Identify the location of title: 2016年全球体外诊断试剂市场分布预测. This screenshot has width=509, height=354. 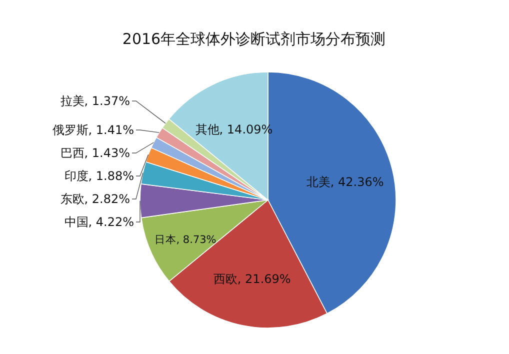
(254, 39).